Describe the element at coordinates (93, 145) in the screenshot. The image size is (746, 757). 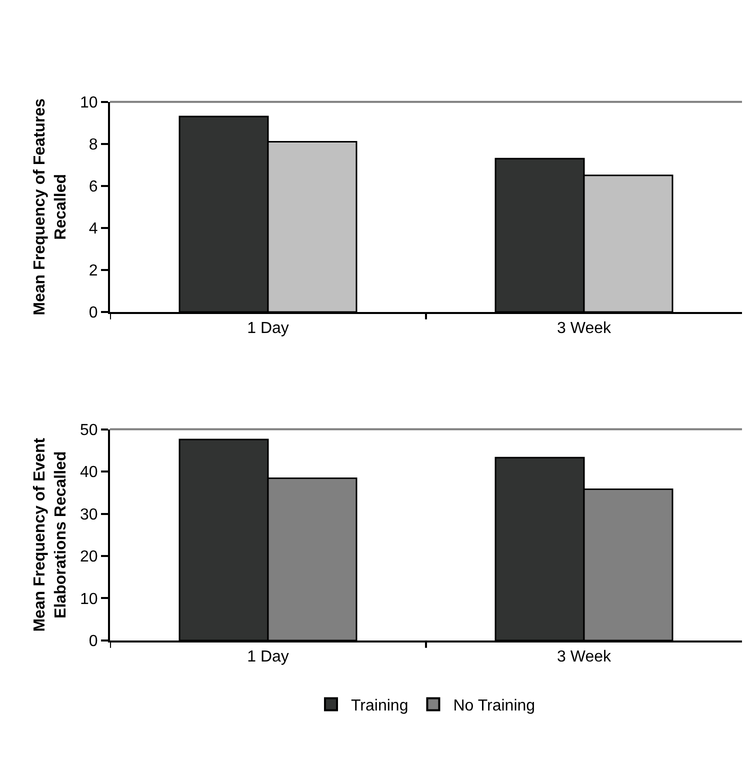
I see `y-tick-label: 8` at that location.